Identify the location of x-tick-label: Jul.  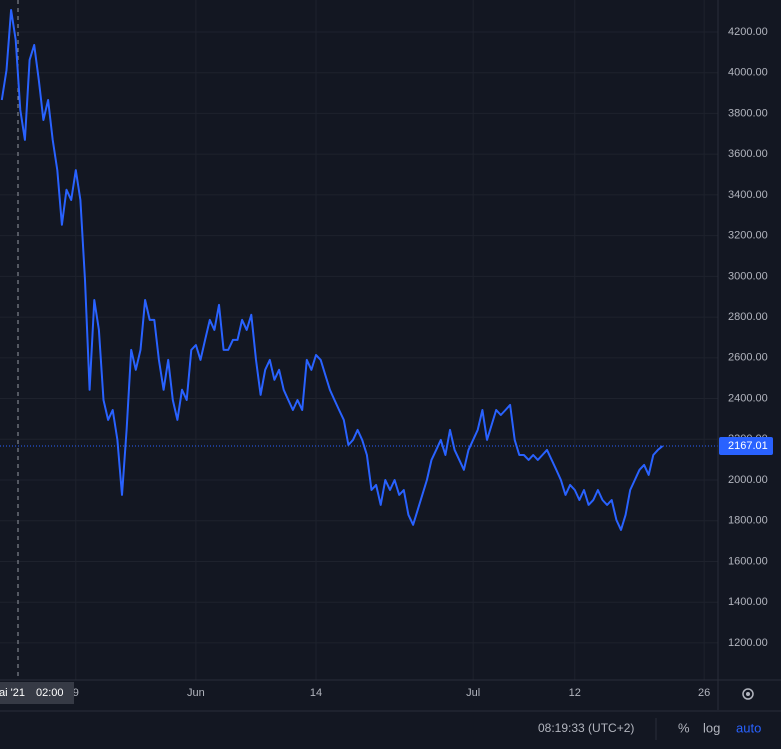
(473, 693).